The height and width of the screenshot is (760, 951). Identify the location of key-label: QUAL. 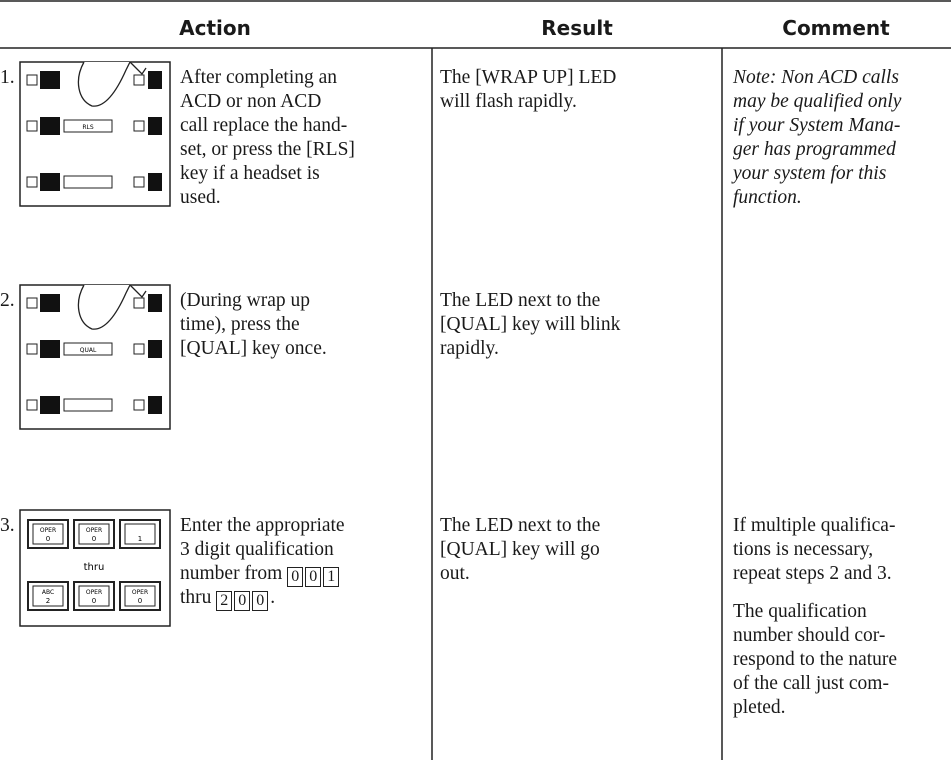
(88, 350).